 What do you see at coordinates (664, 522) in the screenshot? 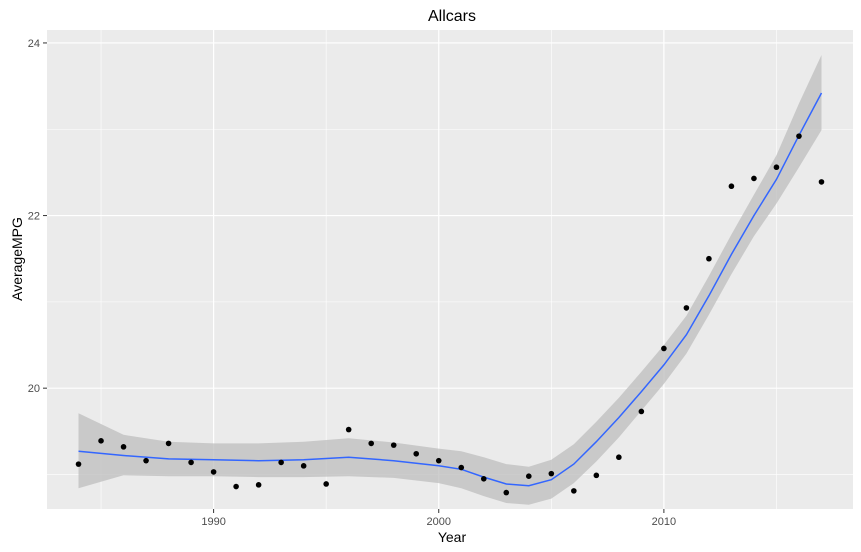
I see `x-tick-label: 2010` at bounding box center [664, 522].